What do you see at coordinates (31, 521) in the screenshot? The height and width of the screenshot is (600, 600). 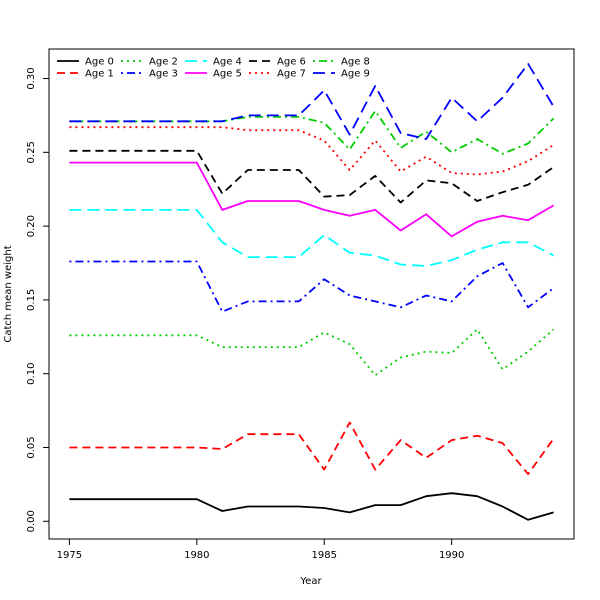 I see `y-tick-label: 0.00` at bounding box center [31, 521].